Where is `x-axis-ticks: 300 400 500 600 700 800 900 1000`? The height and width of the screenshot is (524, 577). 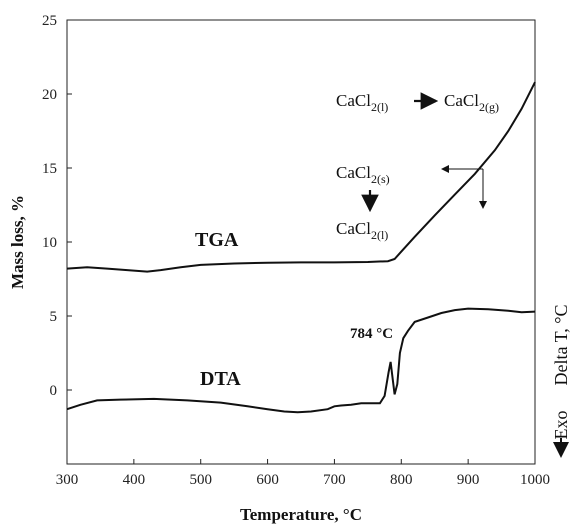
x-axis-ticks: 300 400 500 600 700 800 900 1000 is located at coordinates (303, 473).